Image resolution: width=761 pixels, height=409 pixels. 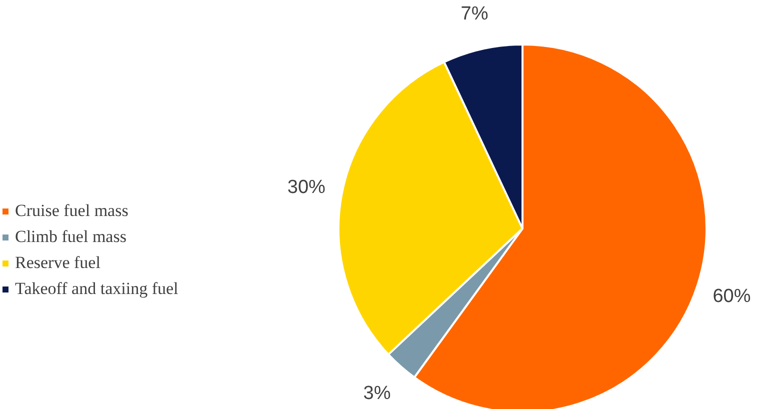 I want to click on legend-label: Cruise fuel mass, so click(x=71, y=211).